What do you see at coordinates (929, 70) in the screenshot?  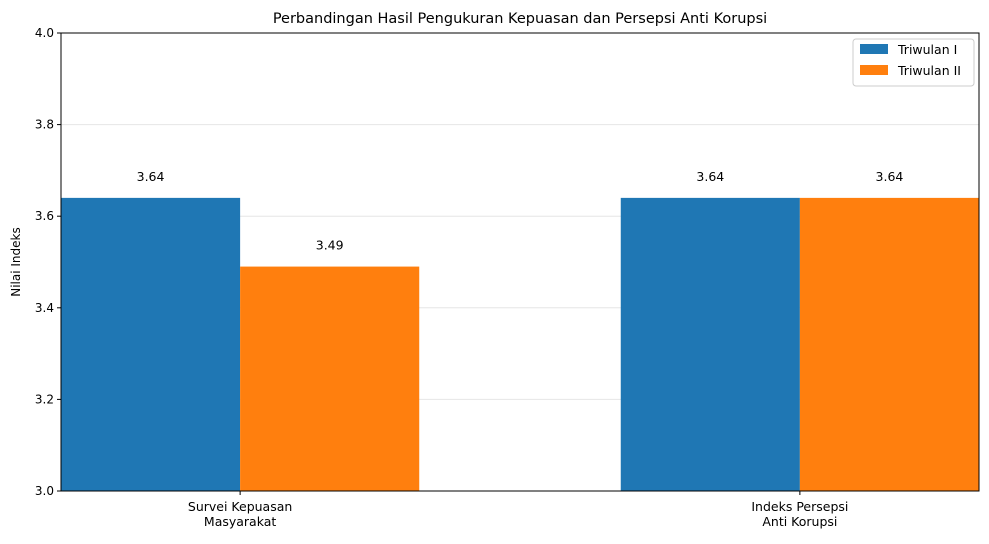 I see `legend-label: Triwulan II` at bounding box center [929, 70].